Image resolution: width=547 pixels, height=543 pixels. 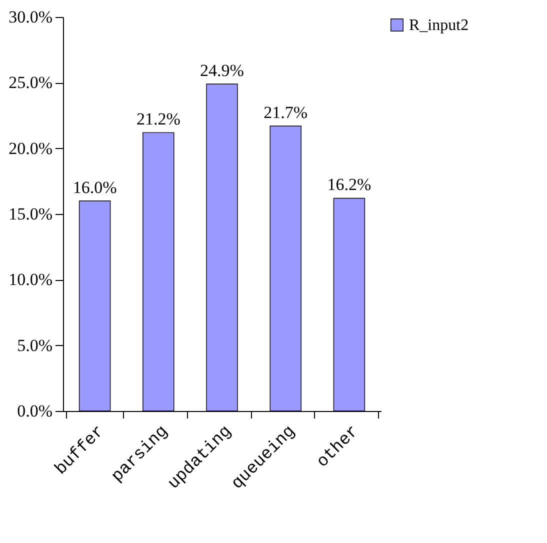 I want to click on legend-label: R_input2, so click(x=439, y=25).